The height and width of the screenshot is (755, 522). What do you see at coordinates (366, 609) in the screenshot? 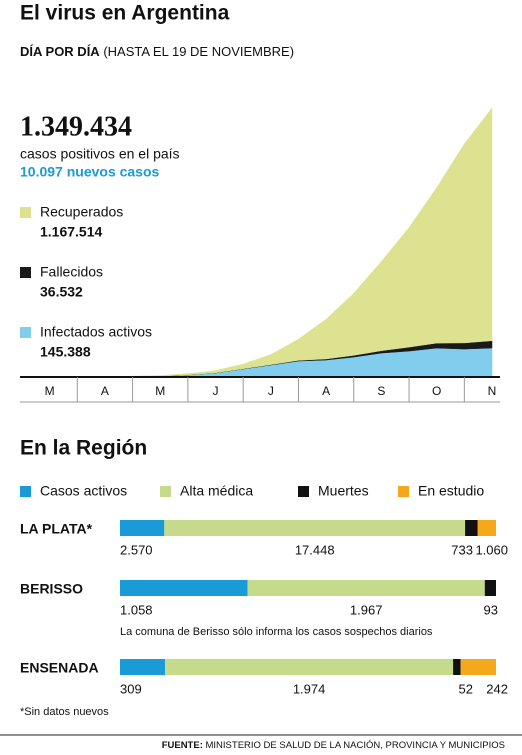
I see `value-label: 1.967` at bounding box center [366, 609].